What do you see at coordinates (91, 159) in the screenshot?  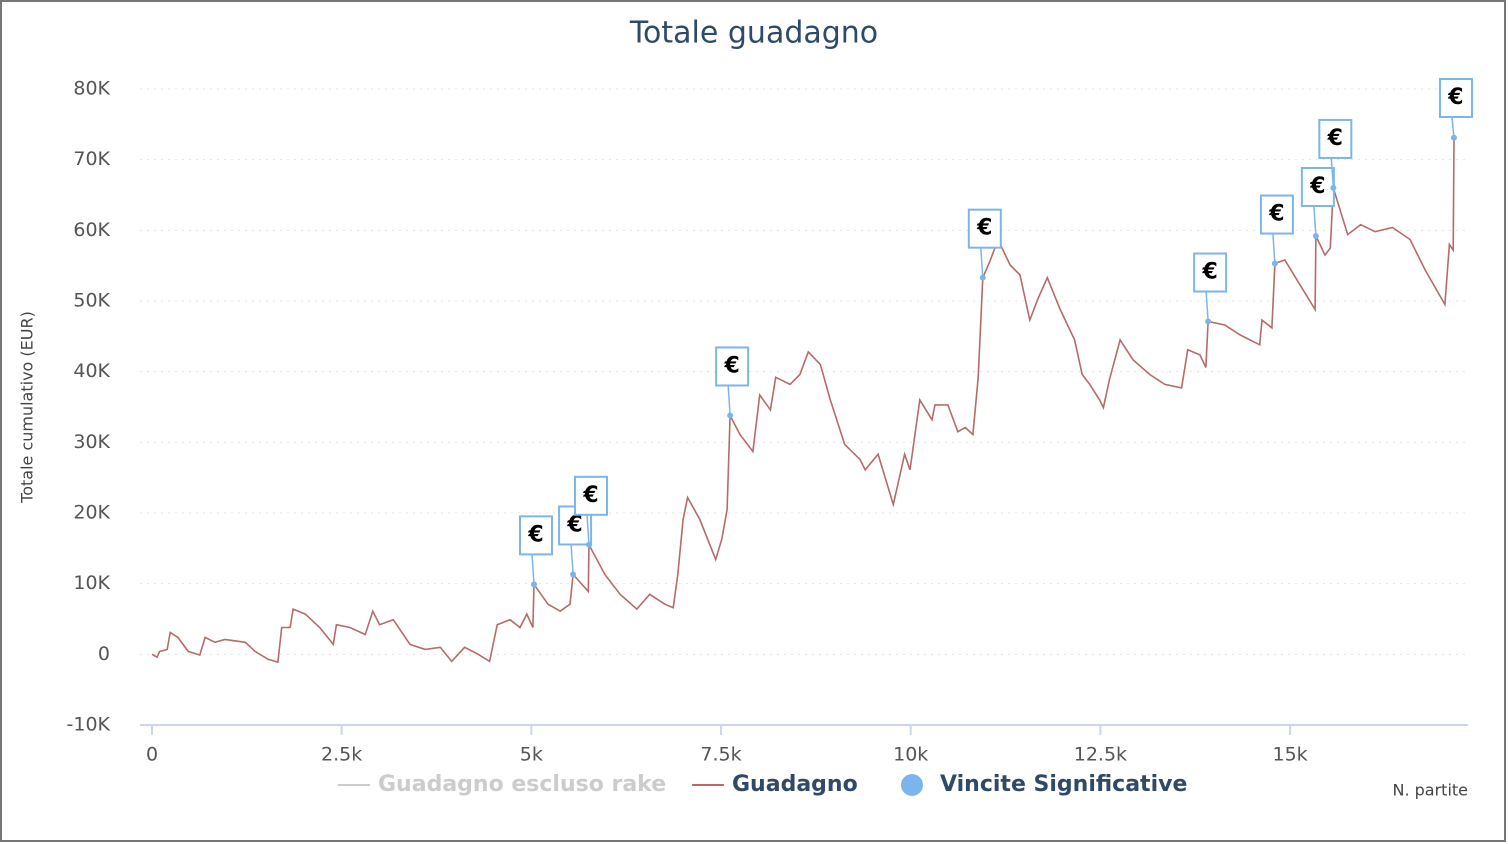 I see `y-tick-label: 70K` at bounding box center [91, 159].